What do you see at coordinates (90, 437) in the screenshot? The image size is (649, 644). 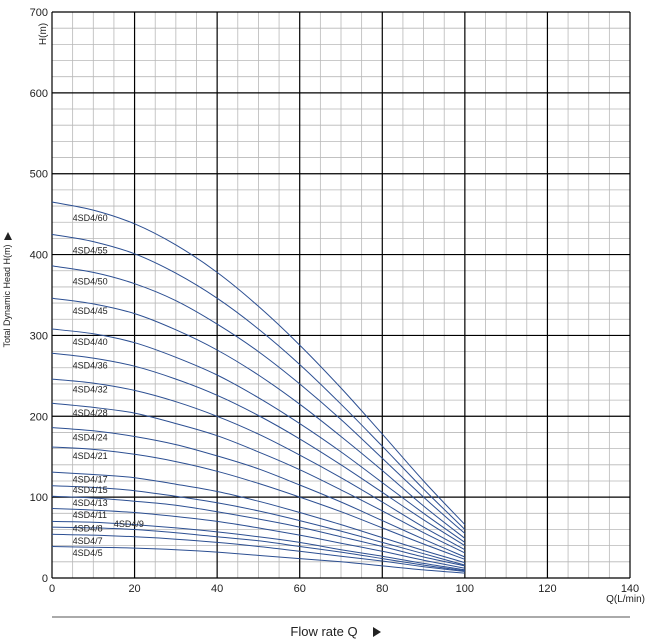 I see `curve-label: 4SD4/24` at bounding box center [90, 437].